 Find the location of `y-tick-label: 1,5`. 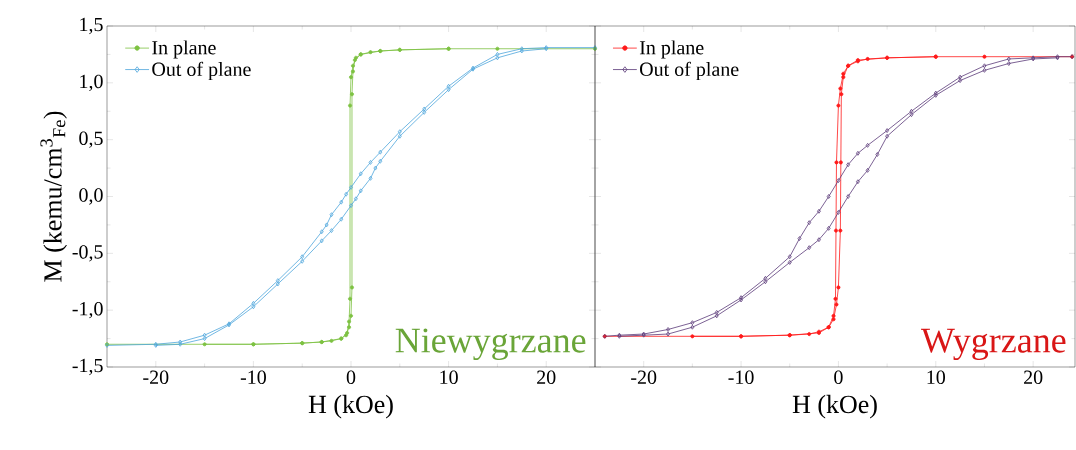

y-tick-label: 1,5 is located at coordinates (91, 26).